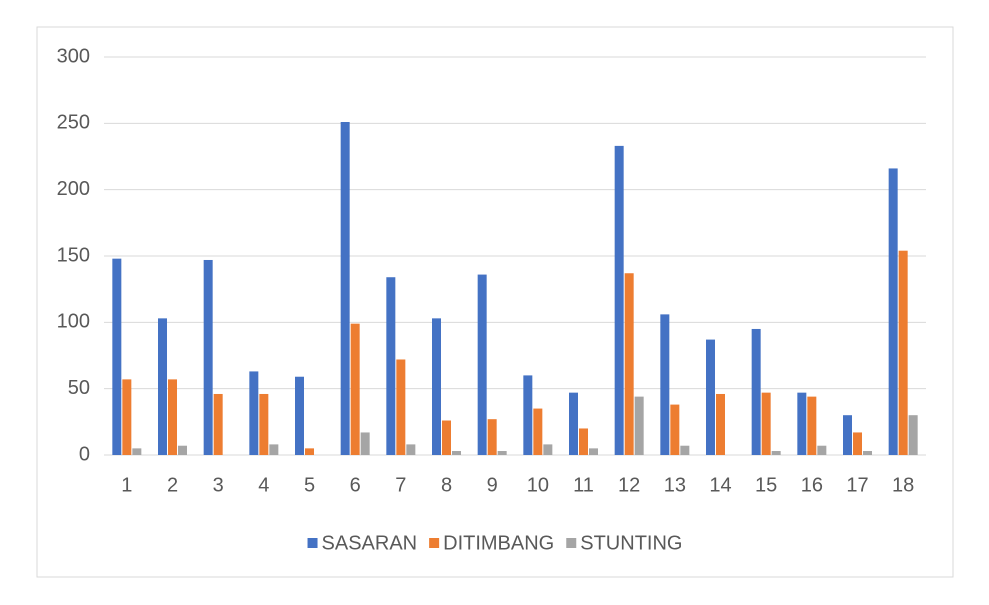  What do you see at coordinates (400, 485) in the screenshot?
I see `x-tick-label: 7` at bounding box center [400, 485].